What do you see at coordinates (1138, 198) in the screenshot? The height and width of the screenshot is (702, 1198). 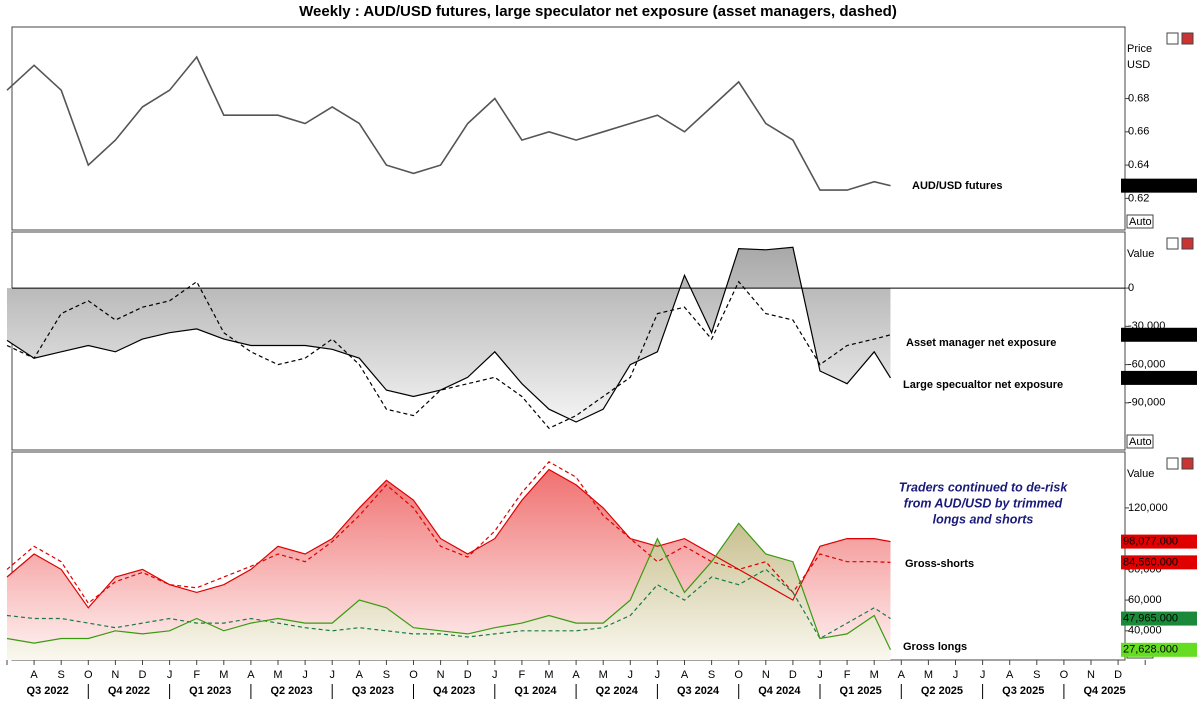 I see `y-tick-label: 0.62` at bounding box center [1138, 198].